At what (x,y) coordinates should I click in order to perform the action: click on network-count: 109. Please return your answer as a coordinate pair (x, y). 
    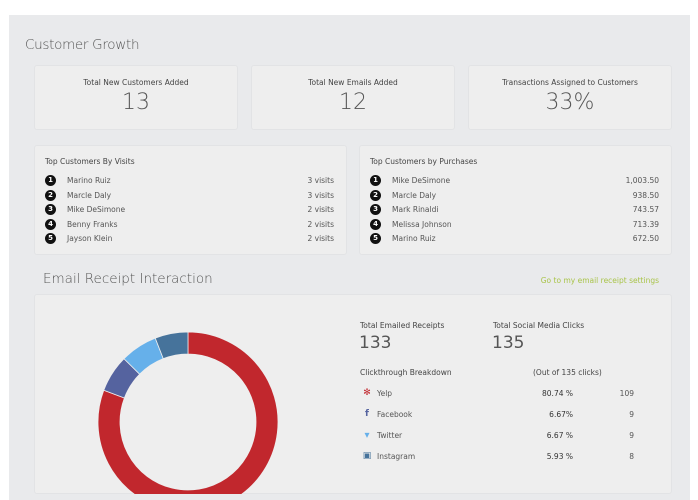
    Looking at the image, I should click on (626, 393).